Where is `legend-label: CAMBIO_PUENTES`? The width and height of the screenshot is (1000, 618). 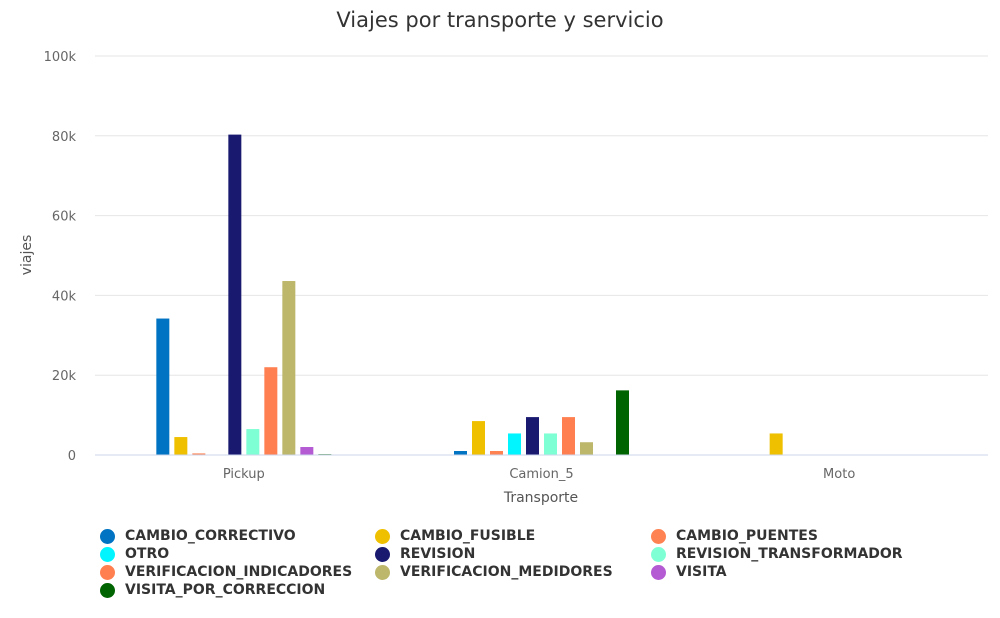
legend-label: CAMBIO_PUENTES is located at coordinates (747, 536).